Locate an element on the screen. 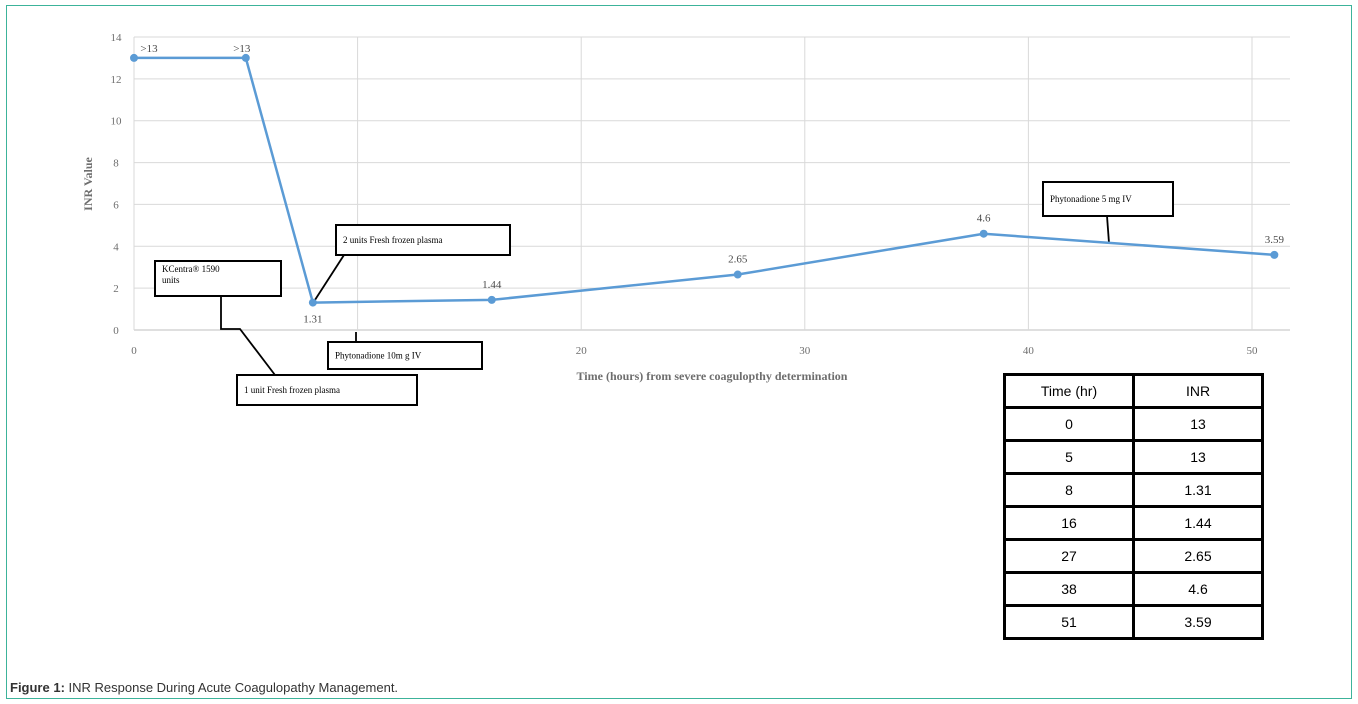 The image size is (1358, 704). y-tick-label: 2 is located at coordinates (116, 289).